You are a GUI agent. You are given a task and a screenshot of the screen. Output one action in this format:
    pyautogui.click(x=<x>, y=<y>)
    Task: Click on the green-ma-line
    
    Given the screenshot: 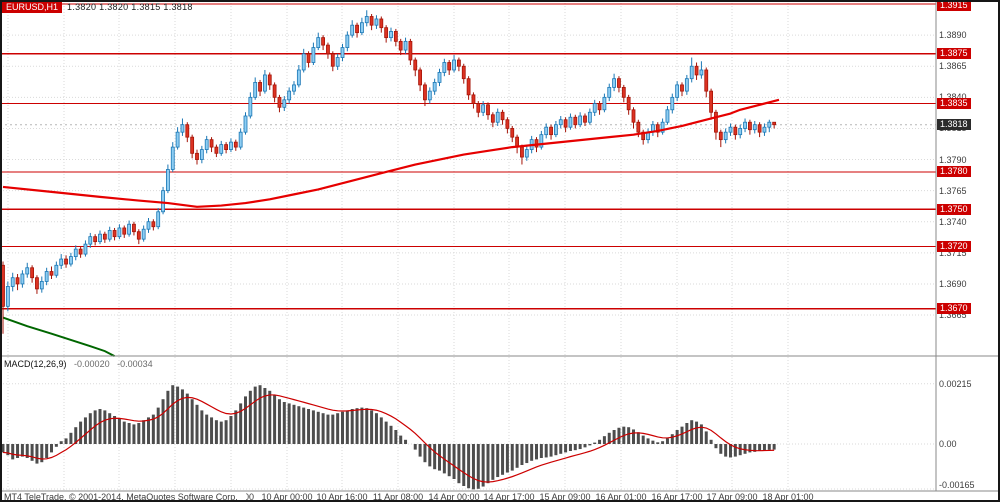 What is the action you would take?
    pyautogui.click(x=59, y=336)
    